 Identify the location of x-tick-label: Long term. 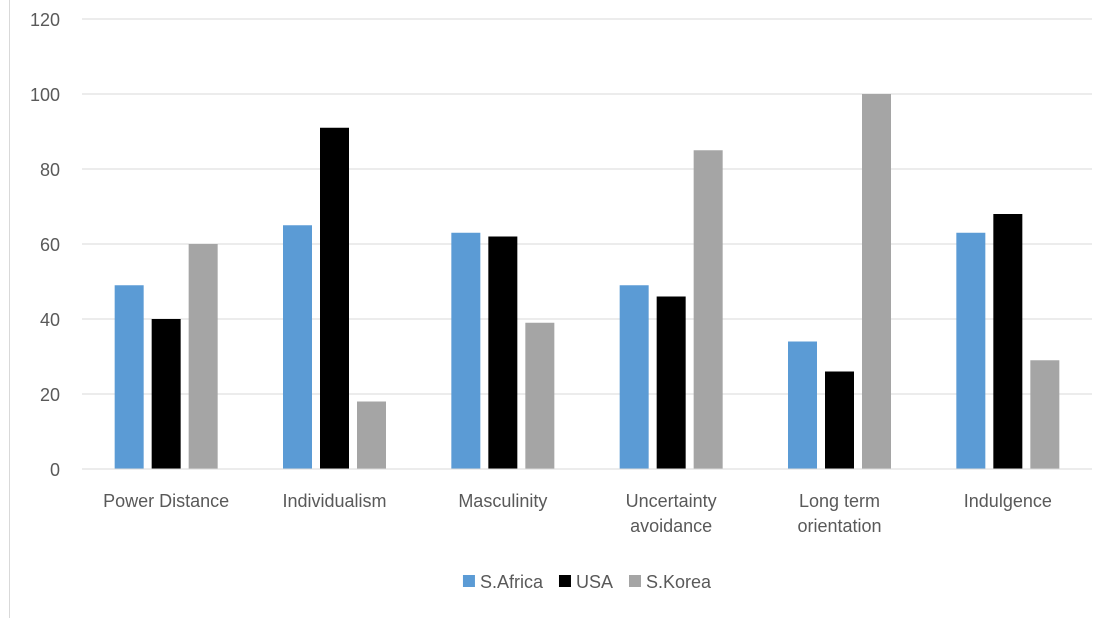
(839, 501).